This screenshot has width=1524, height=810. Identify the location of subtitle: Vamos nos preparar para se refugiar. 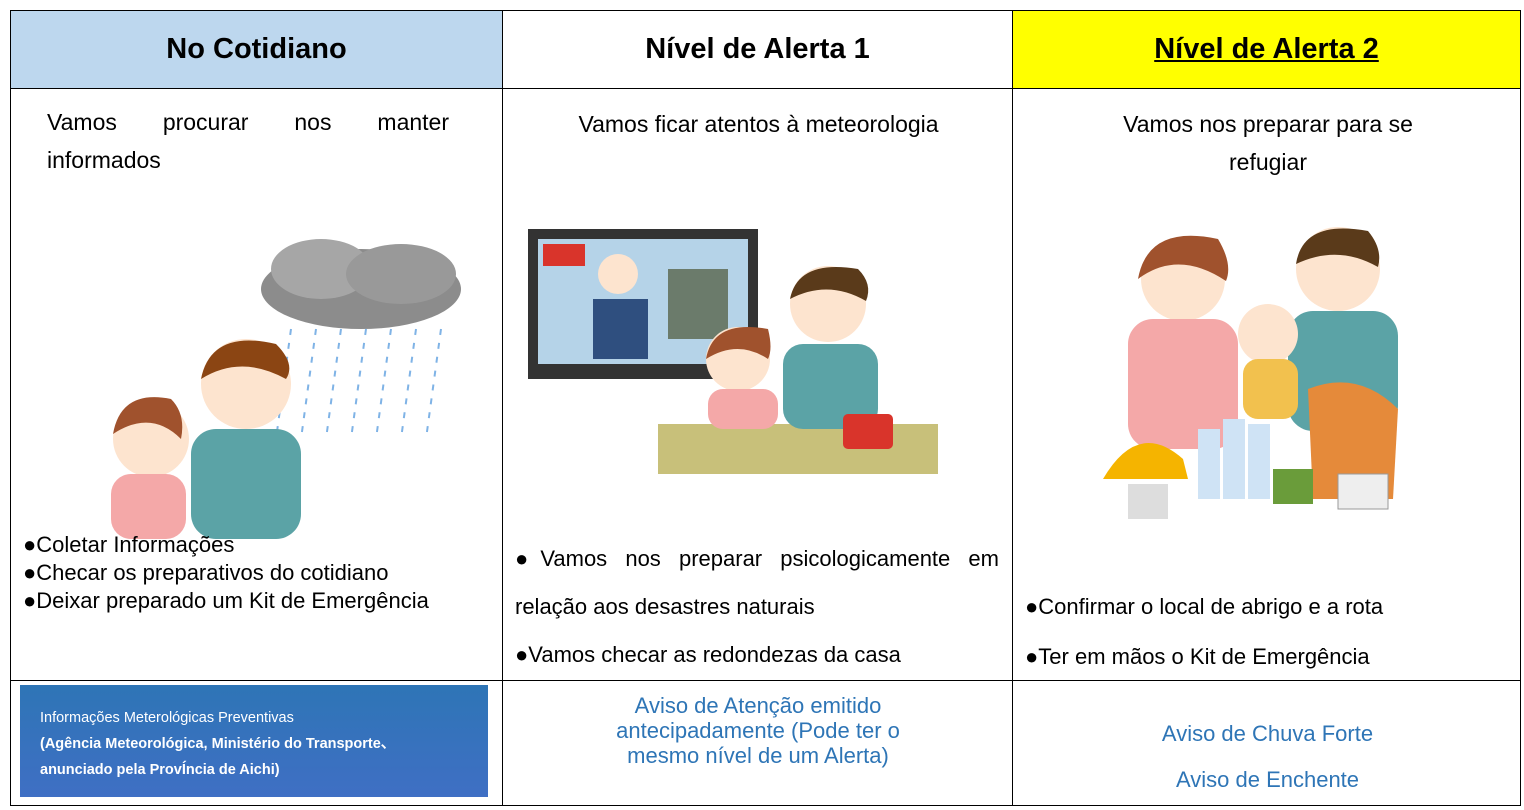
(1268, 143).